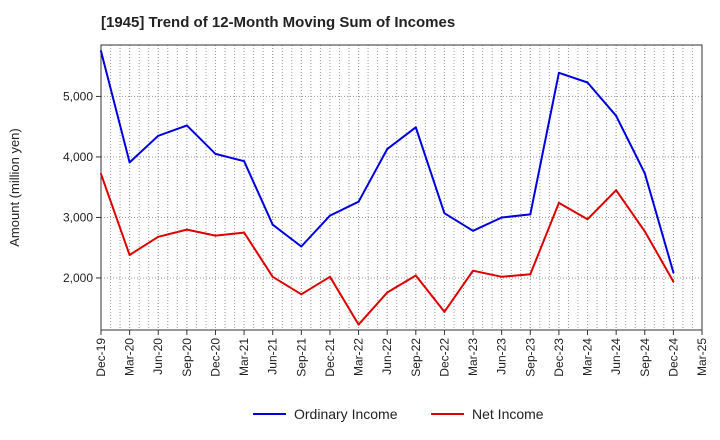 The height and width of the screenshot is (440, 720). I want to click on x-tick-label: Mar-20, so click(130, 357).